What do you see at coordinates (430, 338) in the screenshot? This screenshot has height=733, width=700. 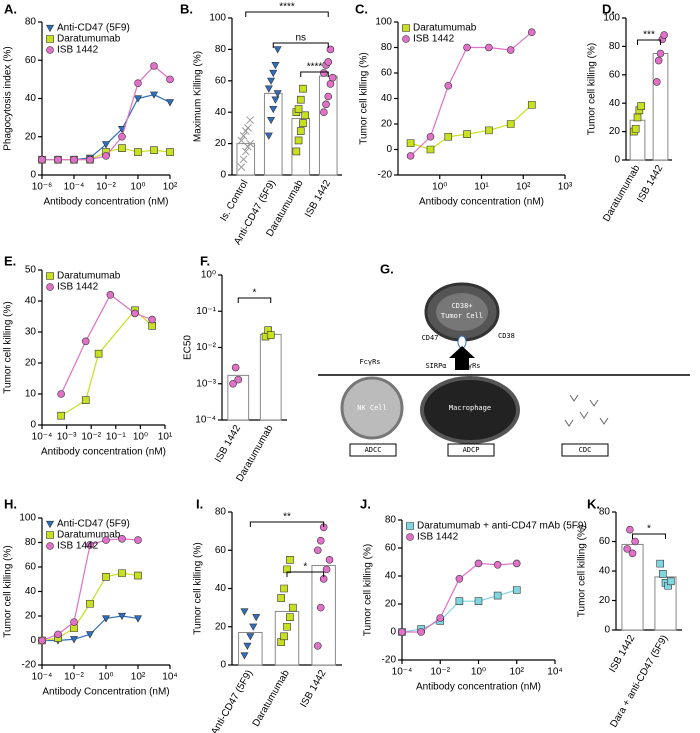 I see `cd47-label: CD47` at bounding box center [430, 338].